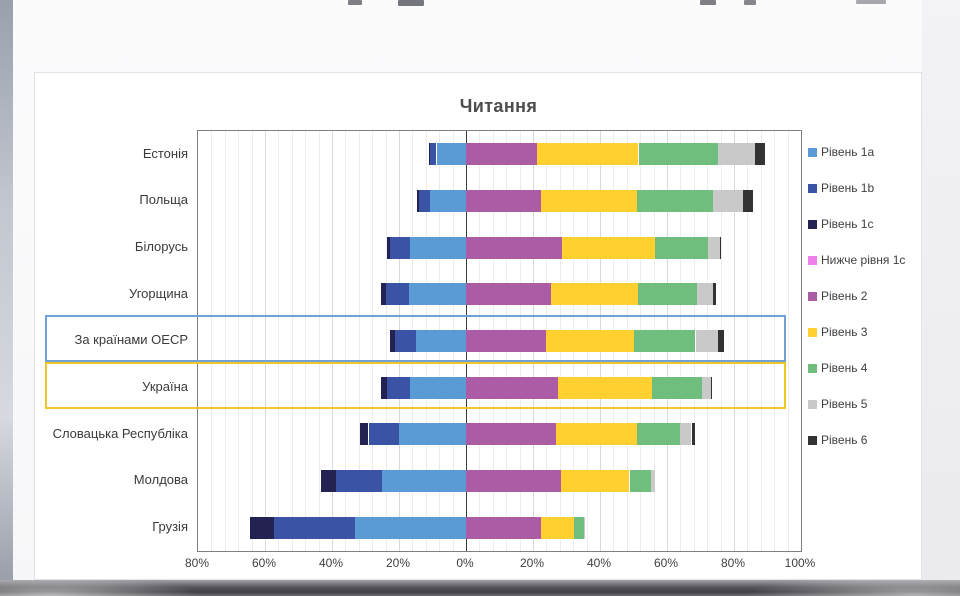  Describe the element at coordinates (120, 433) in the screenshot. I see `category-label: Словацька Республіка` at that location.